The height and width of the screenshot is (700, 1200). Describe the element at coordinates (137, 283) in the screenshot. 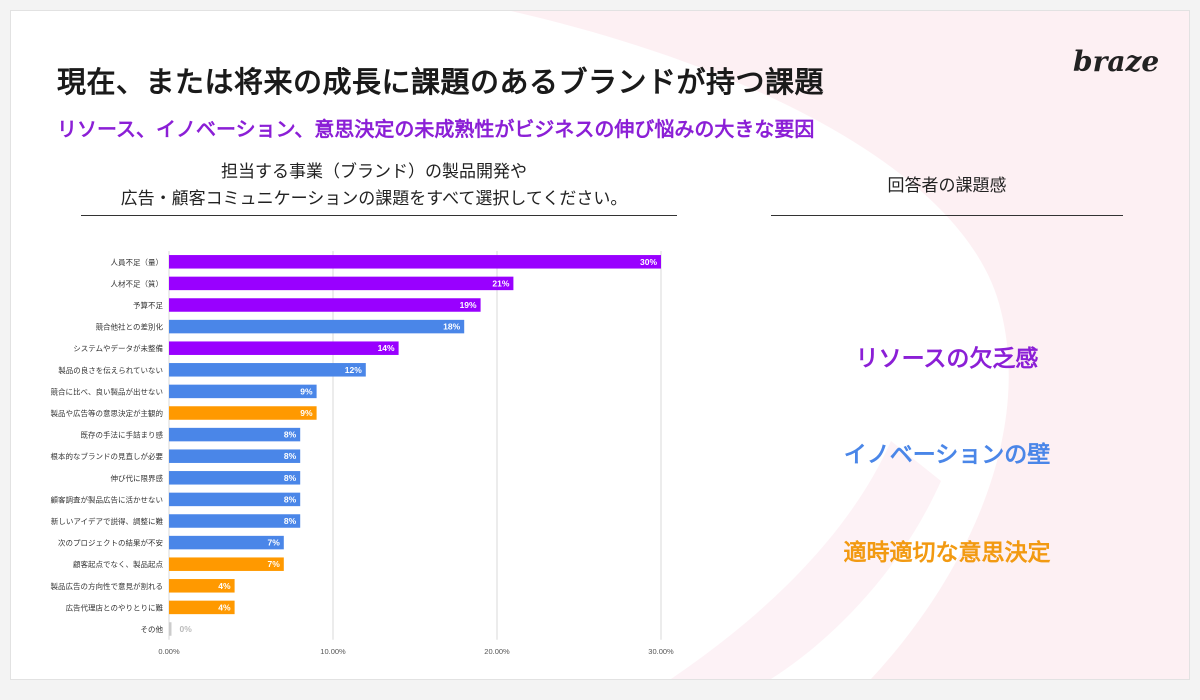

I see `category-label: 人材不足（質）` at that location.